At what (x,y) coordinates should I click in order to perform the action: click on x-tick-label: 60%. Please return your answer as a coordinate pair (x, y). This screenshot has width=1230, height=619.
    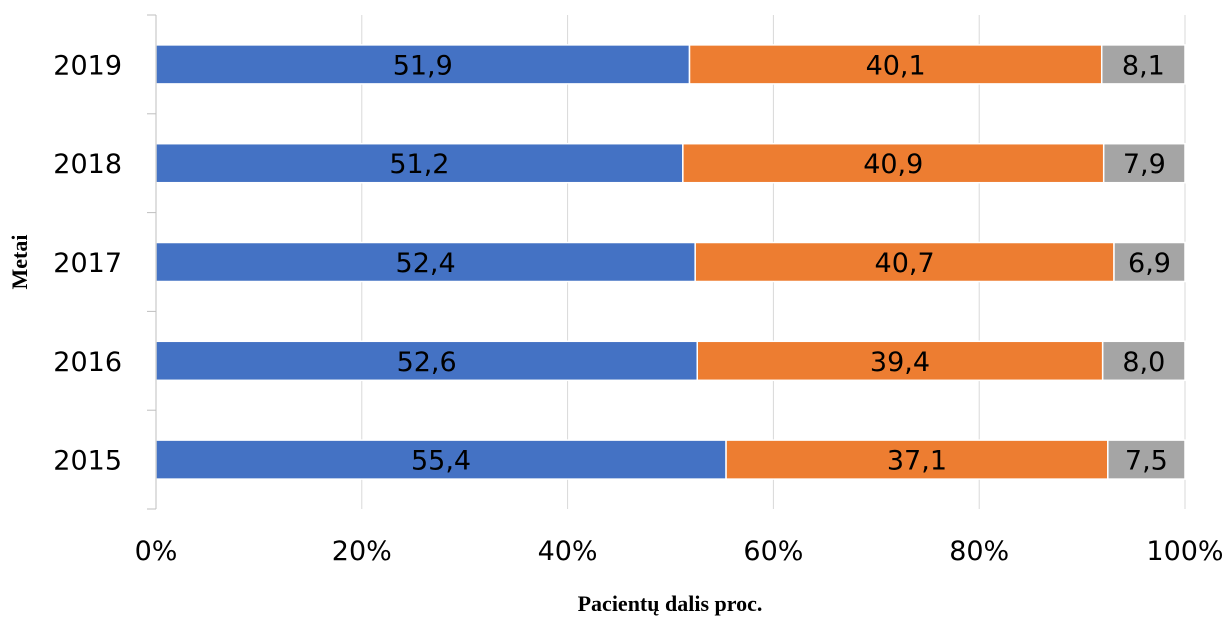
    Looking at the image, I should click on (773, 551).